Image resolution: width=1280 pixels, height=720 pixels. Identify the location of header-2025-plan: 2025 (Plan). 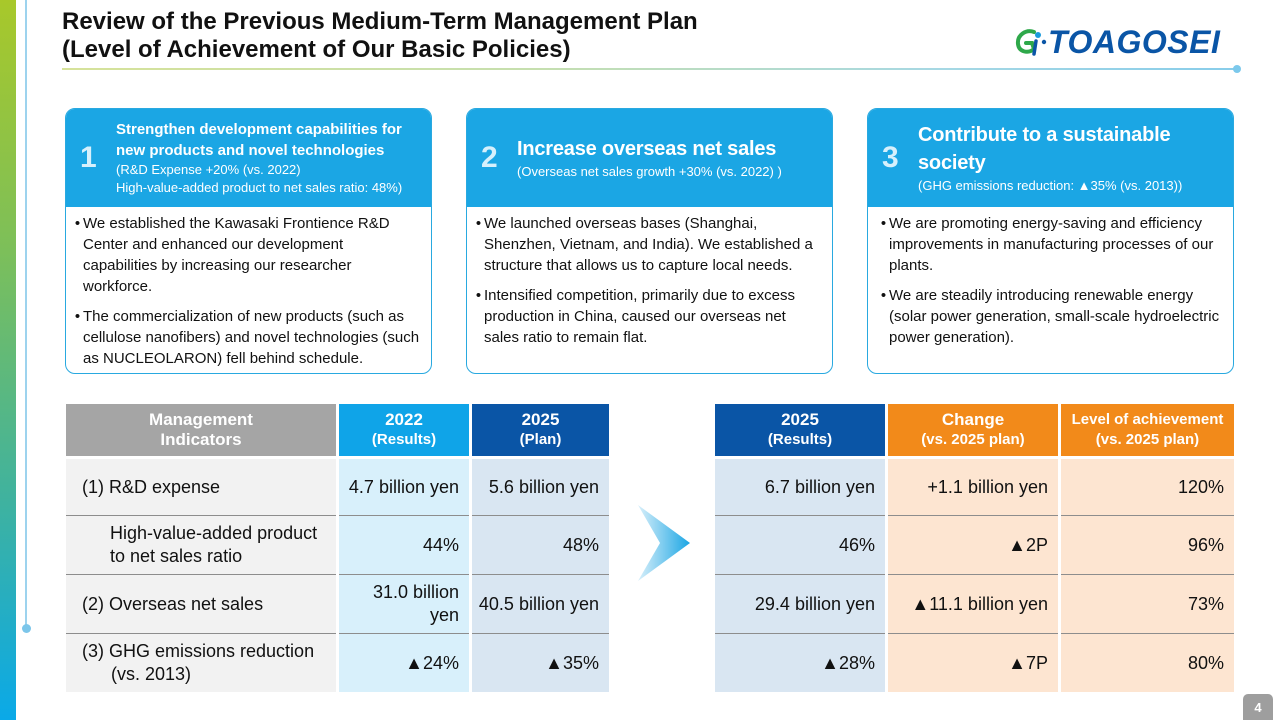
(540, 430).